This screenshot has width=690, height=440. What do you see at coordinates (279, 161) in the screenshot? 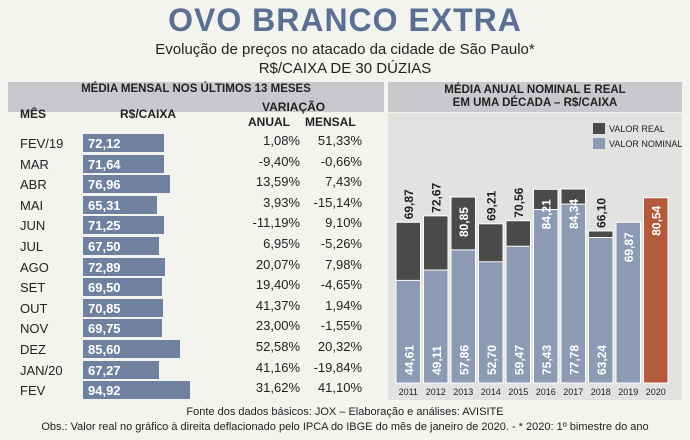
I see `variation-anual: -9,40%` at bounding box center [279, 161].